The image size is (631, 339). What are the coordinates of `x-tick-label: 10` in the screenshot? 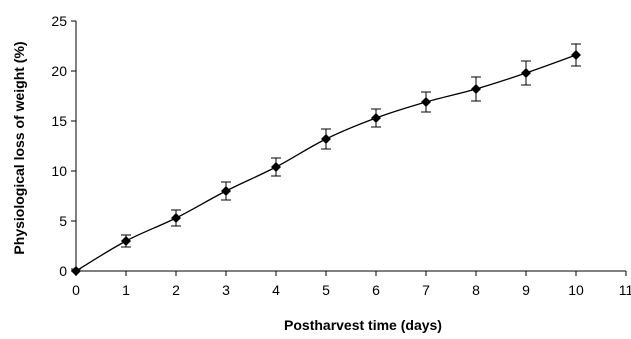 It's located at (576, 290).